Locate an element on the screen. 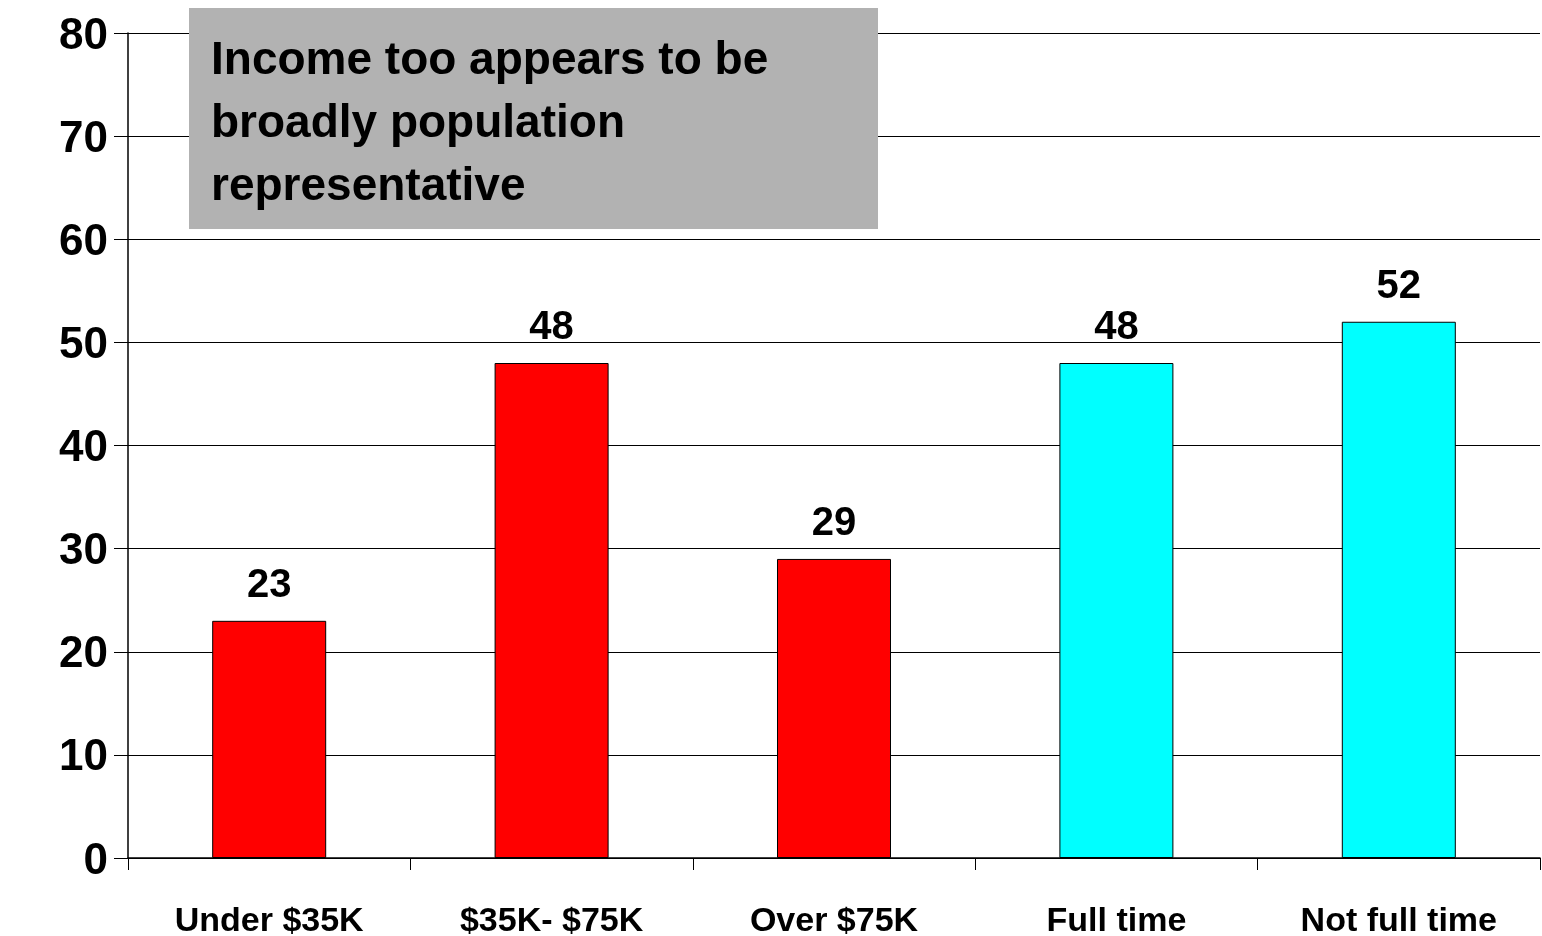  x-tick-label: $35K- $75K is located at coordinates (551, 918).